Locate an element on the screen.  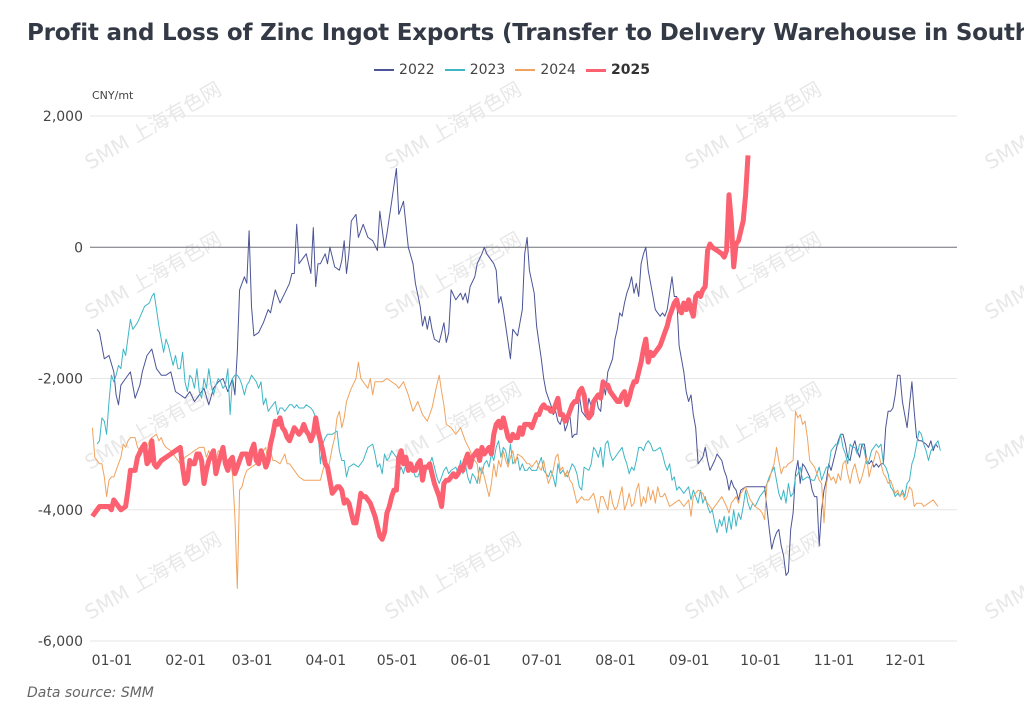
y-tick-label: 0 is located at coordinates (78, 248).